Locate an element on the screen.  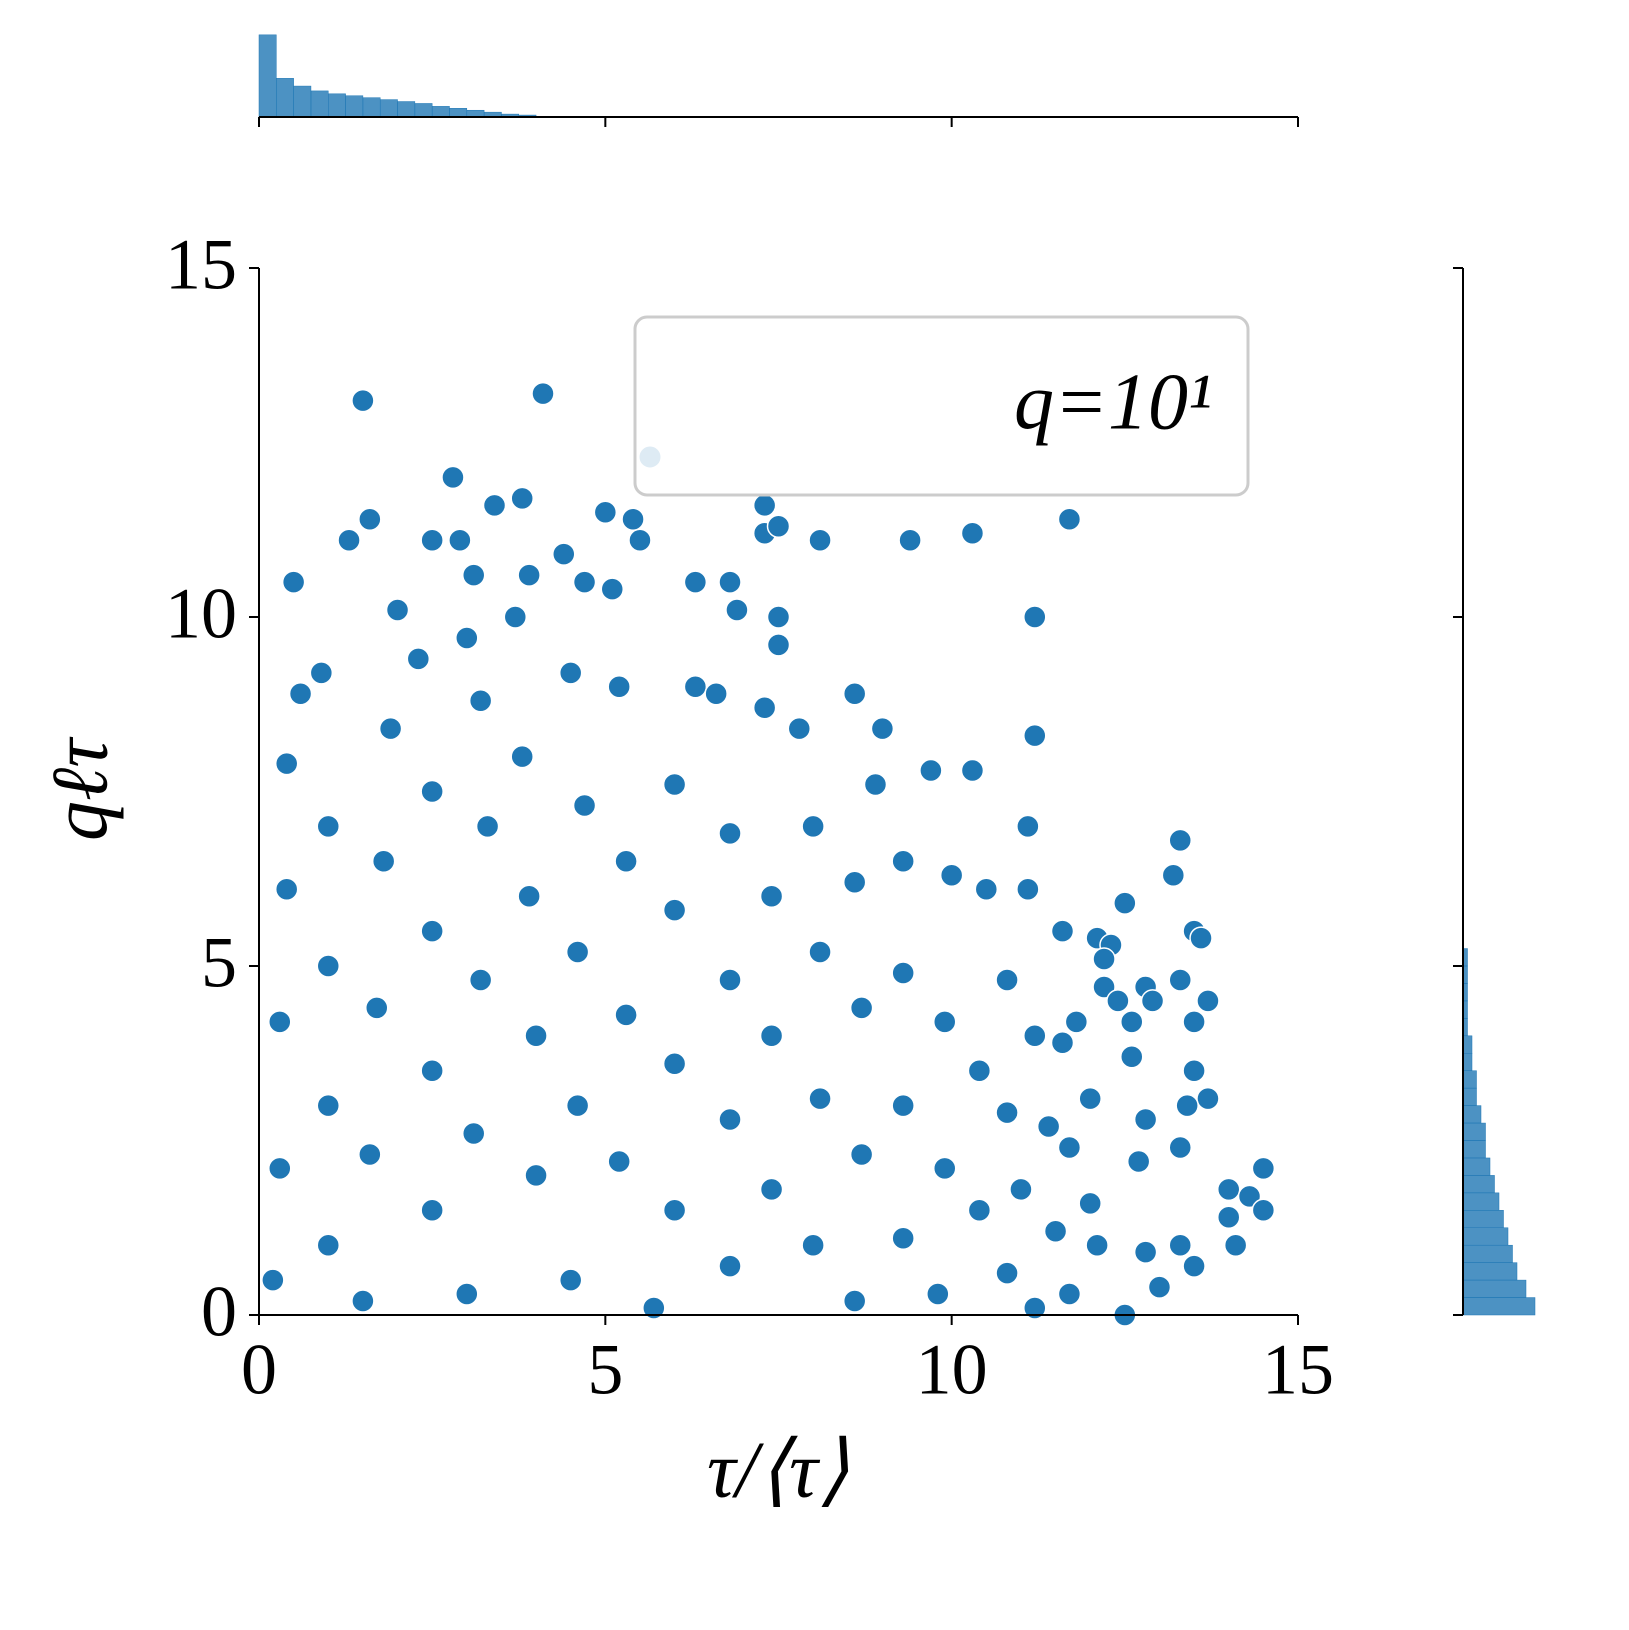
y-tick-label: 0 is located at coordinates (219, 1312).